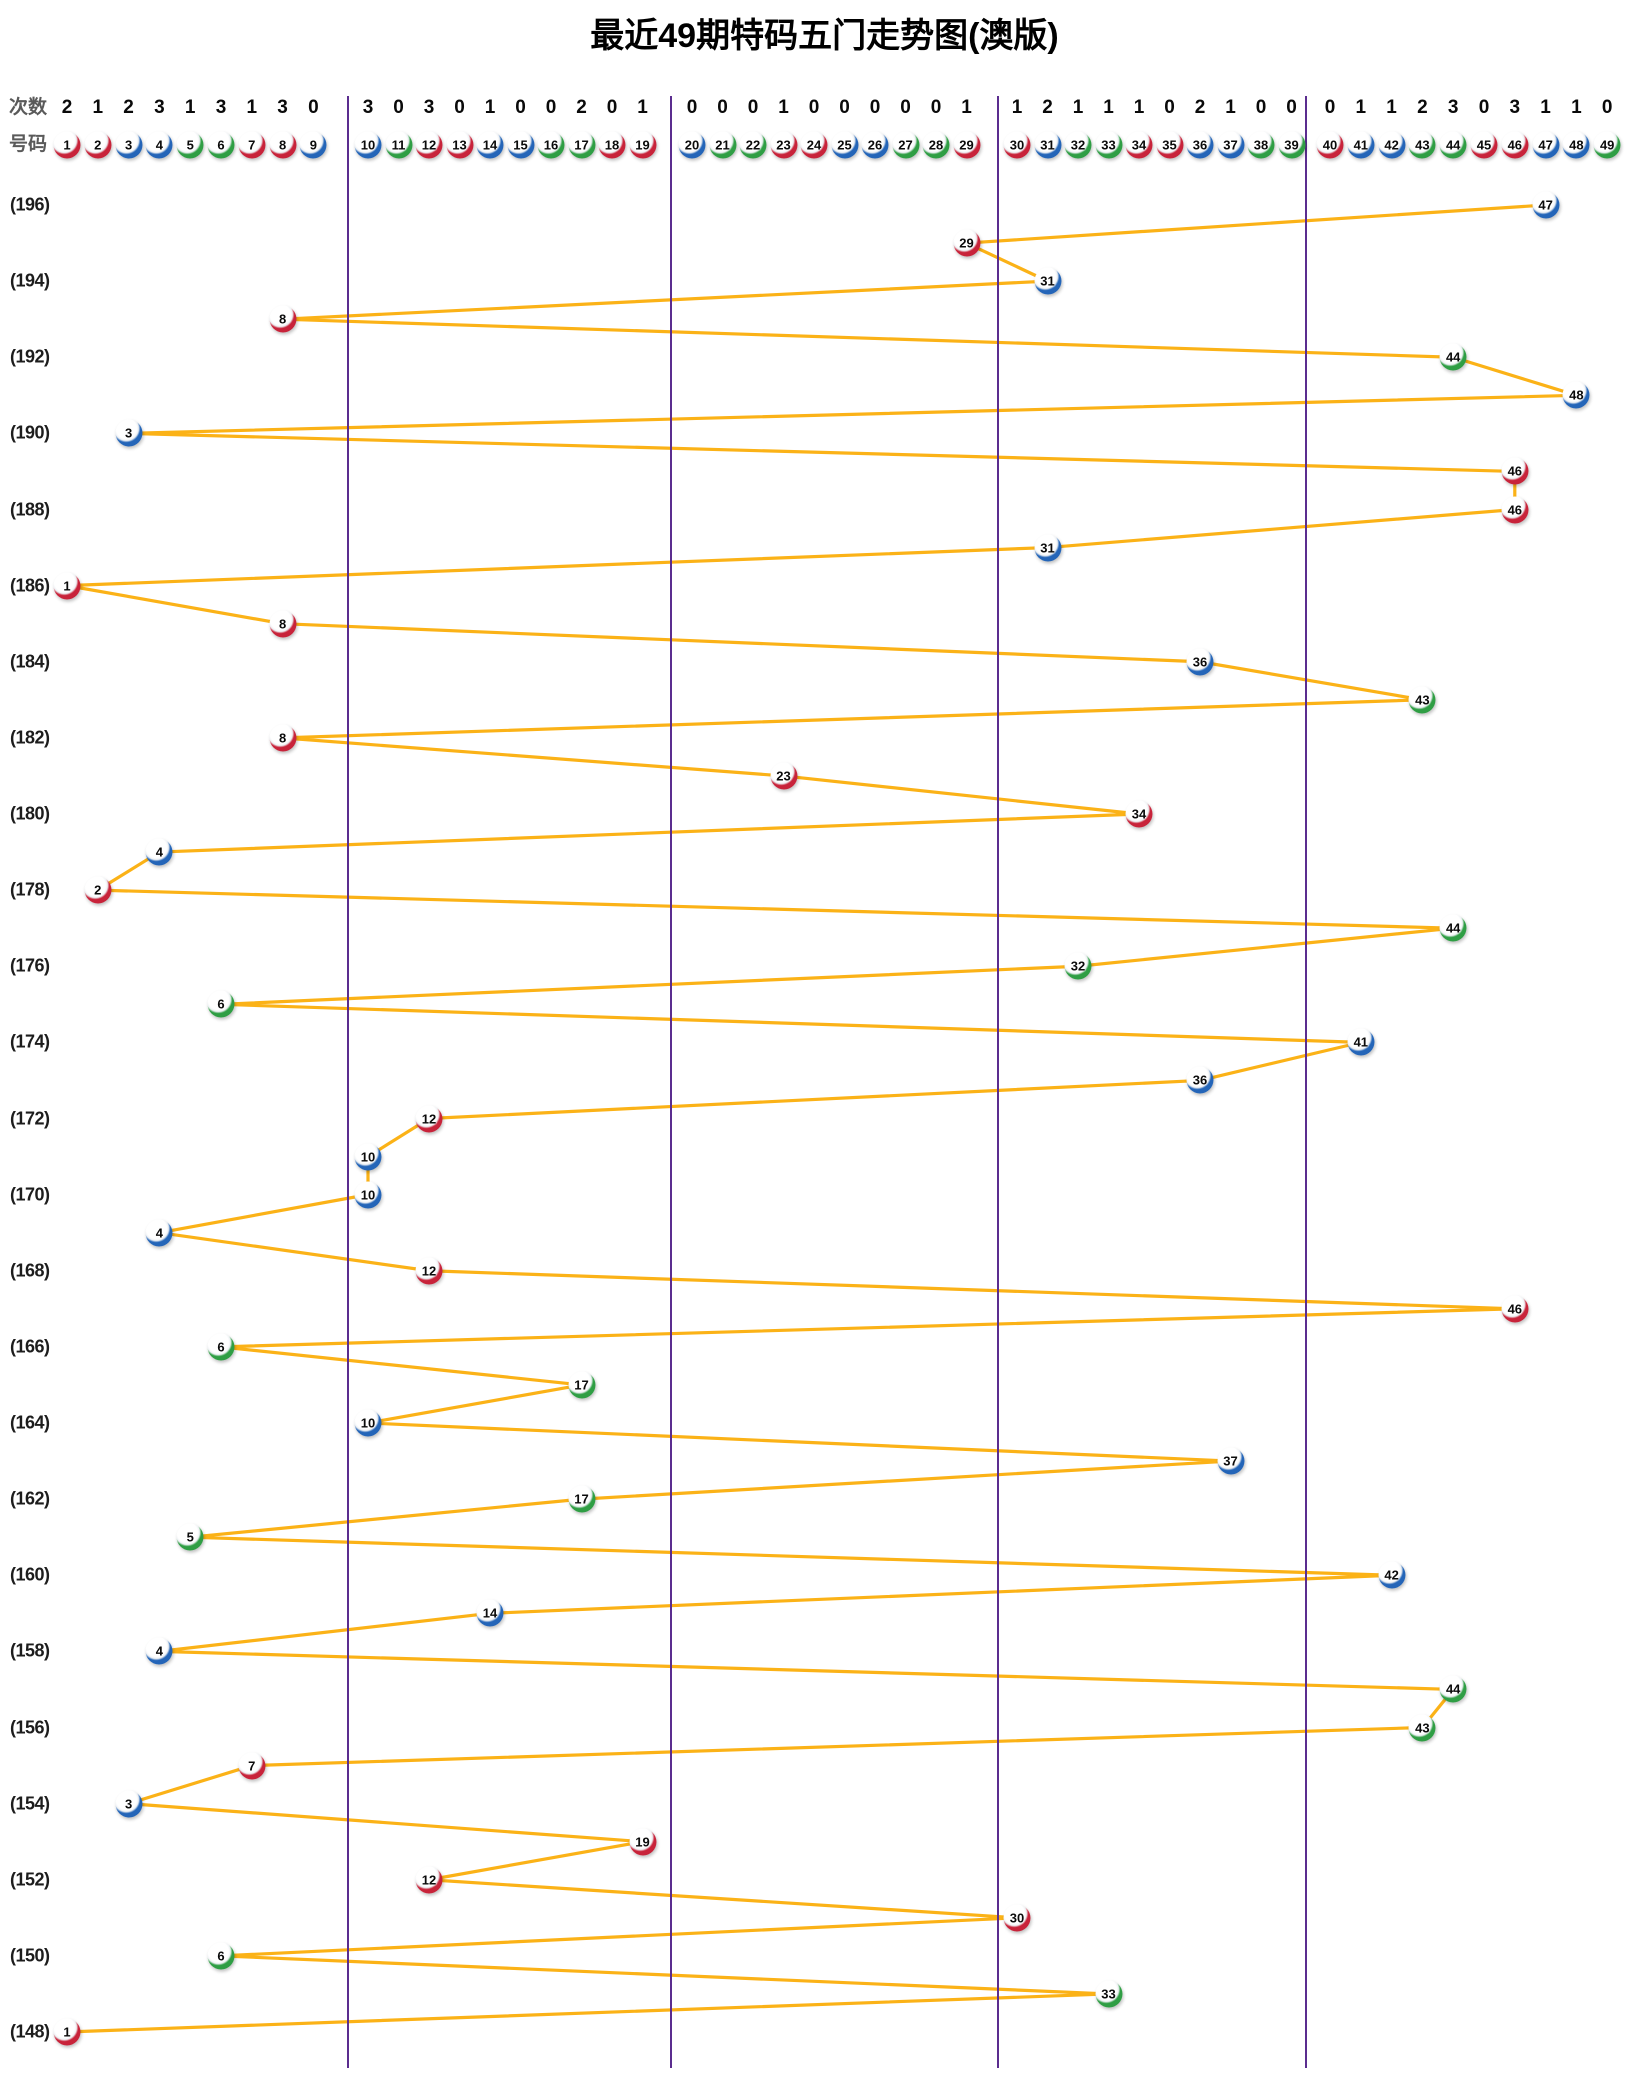 The height and width of the screenshot is (2094, 1649). What do you see at coordinates (30, 1270) in the screenshot?
I see `period-label-168: (168)` at bounding box center [30, 1270].